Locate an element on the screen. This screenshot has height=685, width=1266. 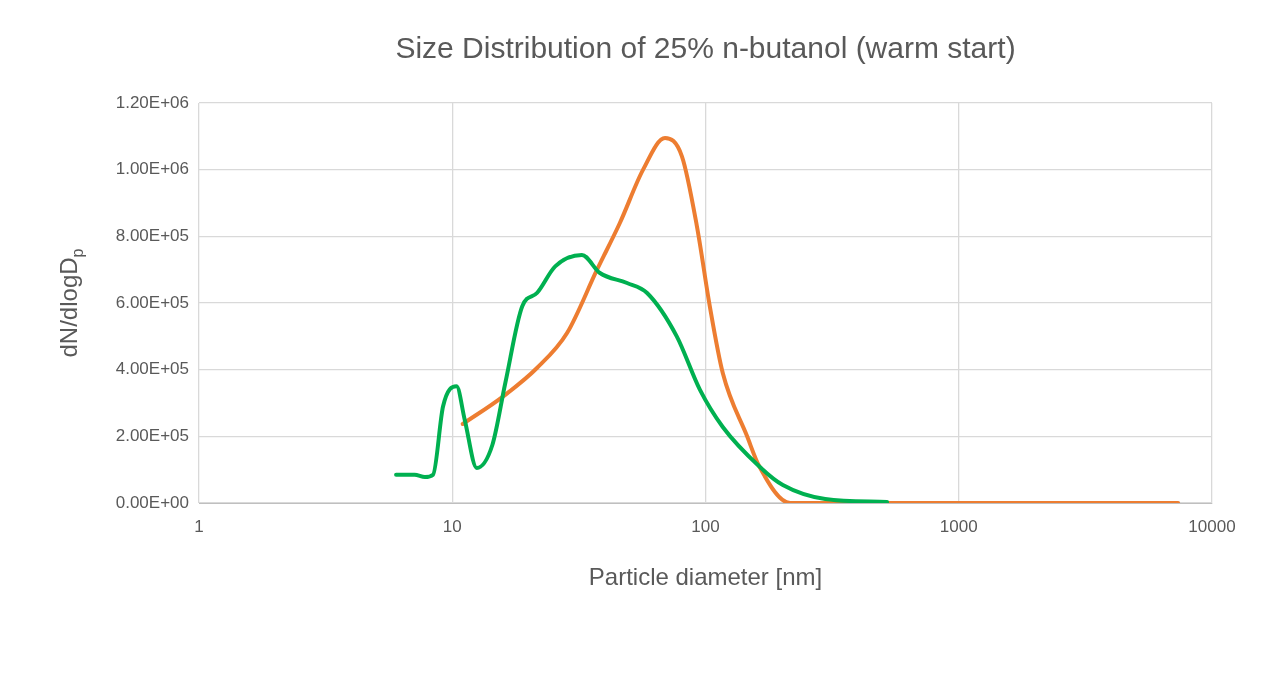
x-tick-label: 10 is located at coordinates (452, 526).